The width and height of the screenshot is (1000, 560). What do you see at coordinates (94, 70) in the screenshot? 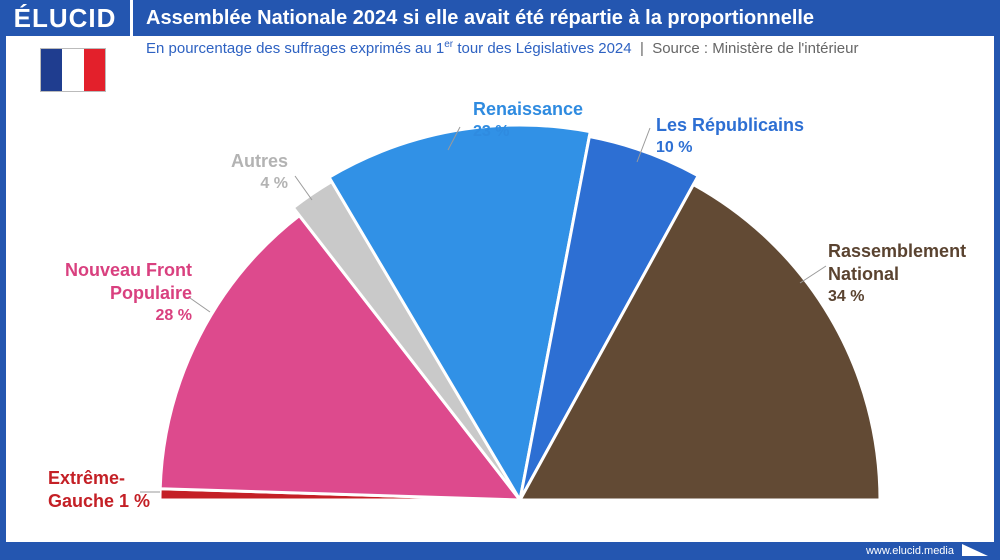
I see `flag-red-stripe` at bounding box center [94, 70].